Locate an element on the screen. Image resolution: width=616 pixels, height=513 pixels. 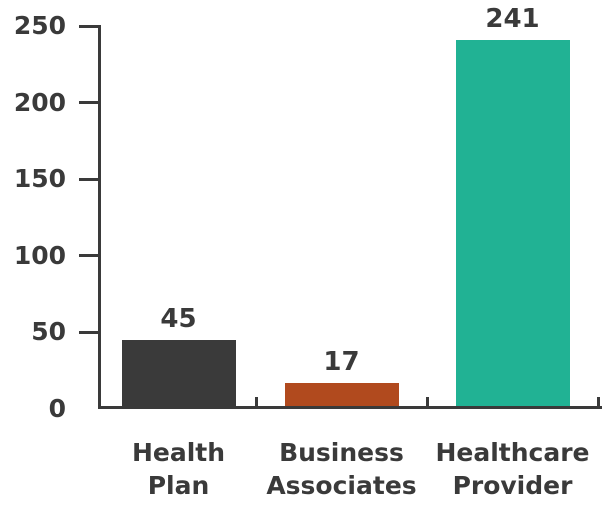
y-axis-tick-label: 200 is located at coordinates (39, 102).